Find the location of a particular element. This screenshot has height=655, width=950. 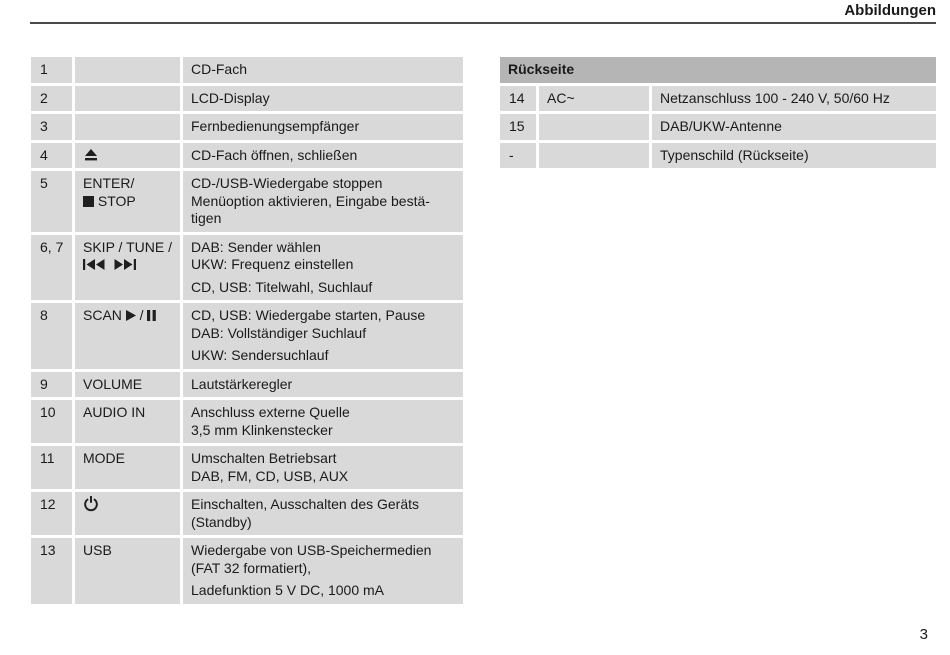

label-text: USB is located at coordinates (97, 550).